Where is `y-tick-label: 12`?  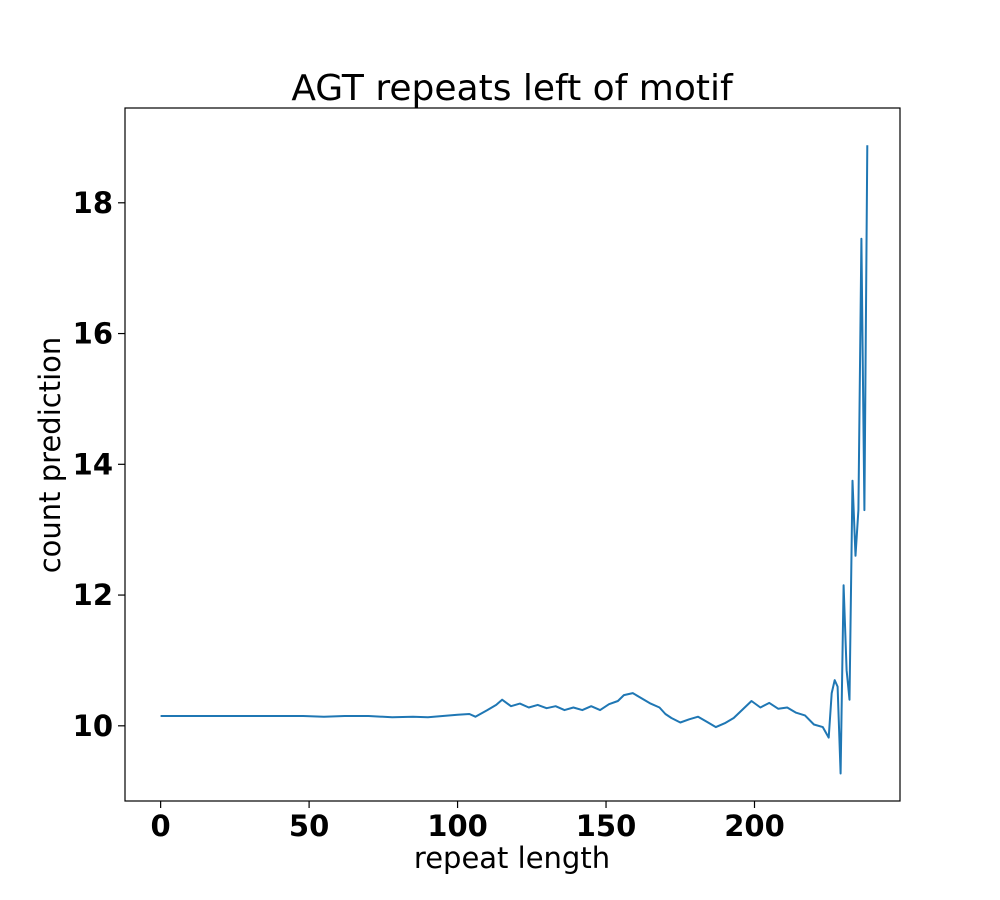
y-tick-label: 12 is located at coordinates (93, 595).